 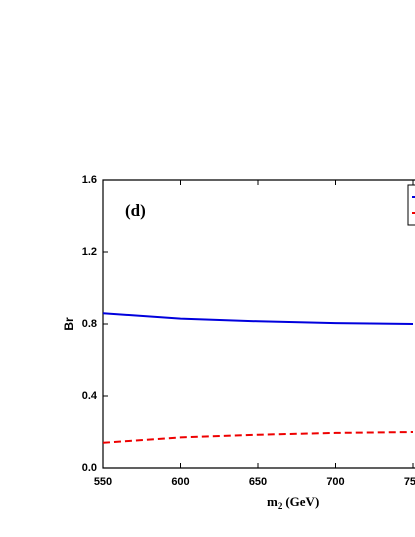 What do you see at coordinates (293, 502) in the screenshot?
I see `x-axis-label: m2 (GeV)` at bounding box center [293, 502].